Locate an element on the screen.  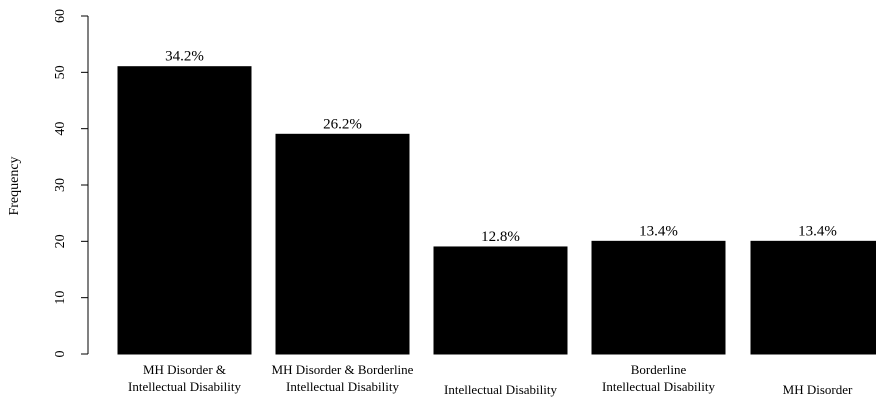
x-tick-label: MH Disorder is located at coordinates (818, 389).